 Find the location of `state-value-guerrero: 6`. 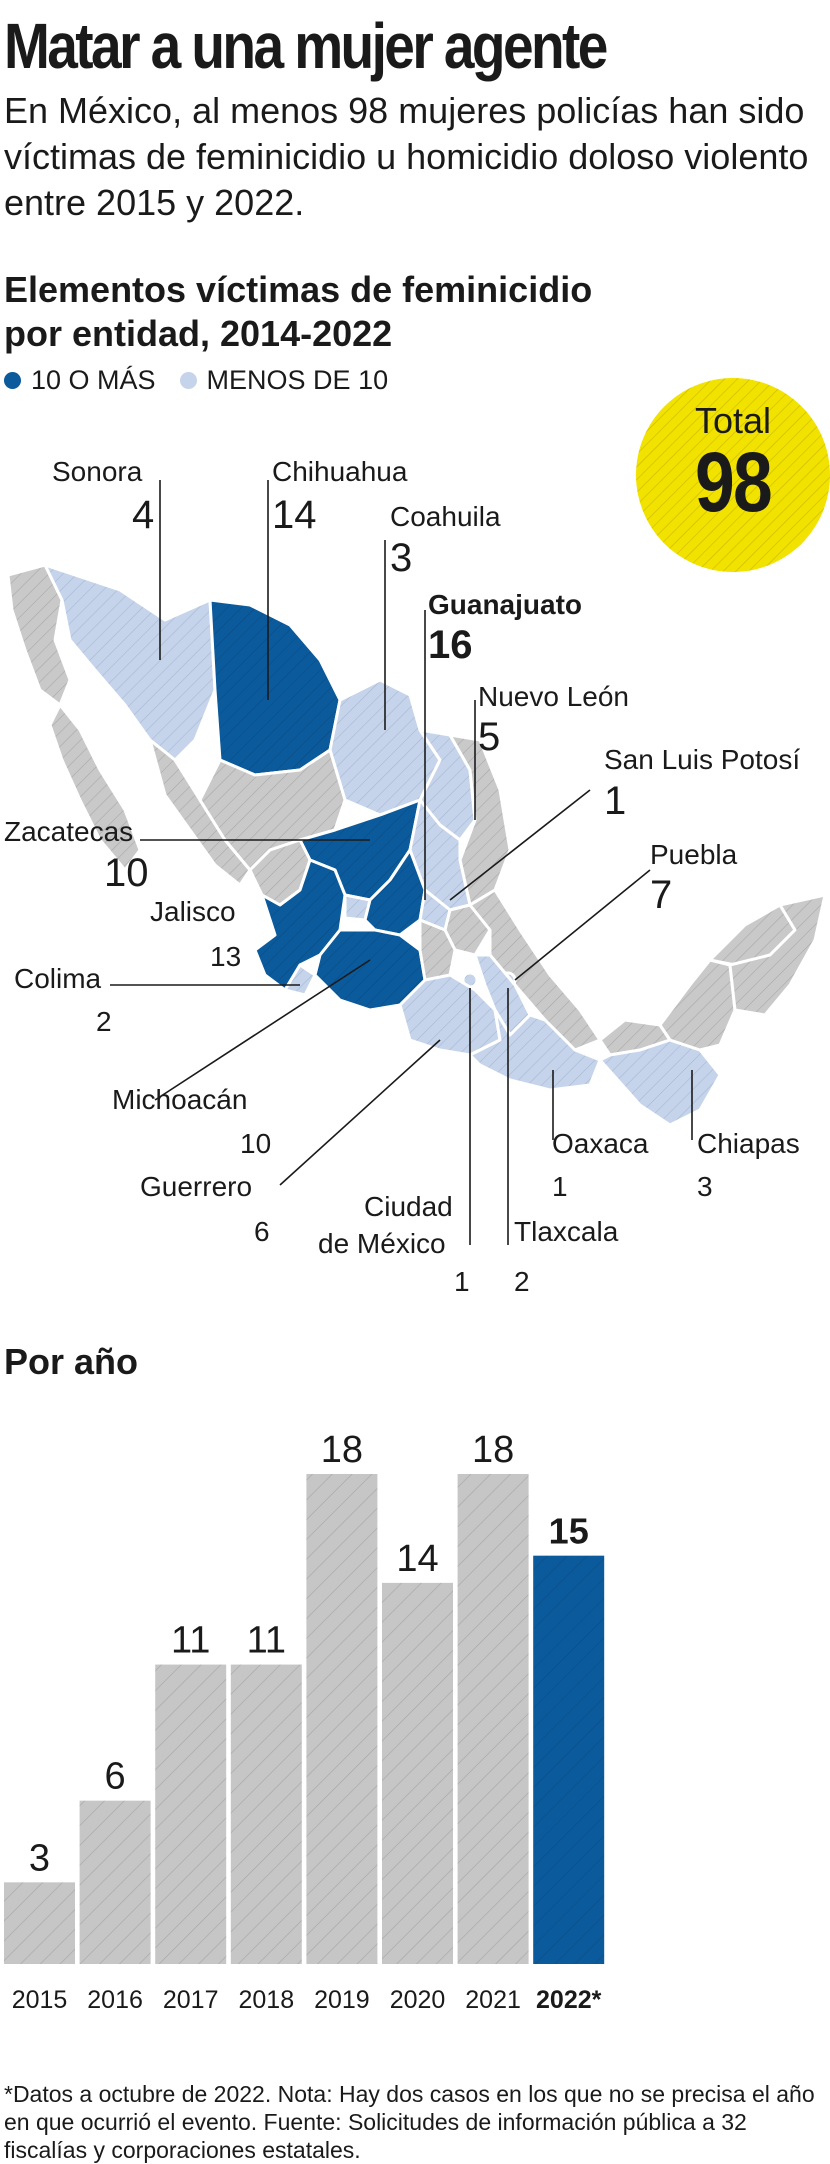

state-value-guerrero: 6 is located at coordinates (262, 1231).